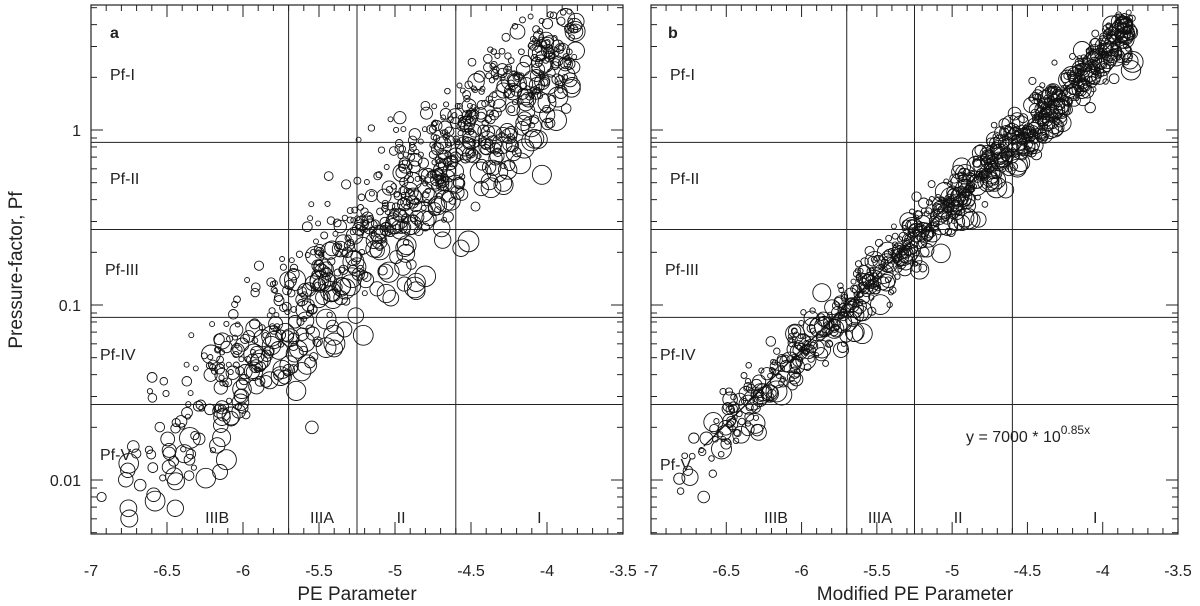 The image size is (1200, 606). What do you see at coordinates (76, 131) in the screenshot?
I see `y-tick-label: 1` at bounding box center [76, 131].